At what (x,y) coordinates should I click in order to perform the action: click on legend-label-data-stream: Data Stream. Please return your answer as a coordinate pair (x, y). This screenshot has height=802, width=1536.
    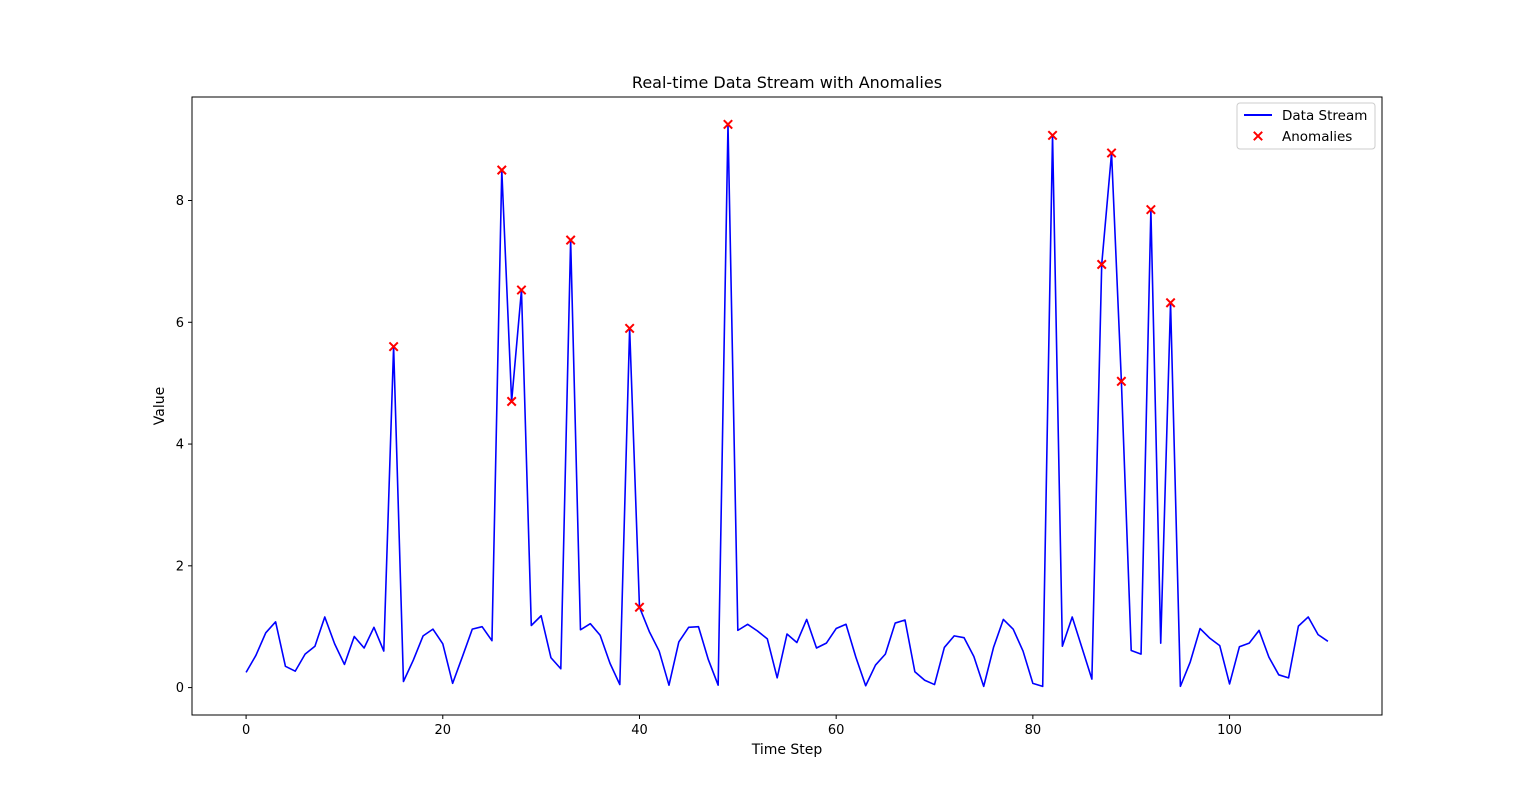
    Looking at the image, I should click on (1324, 116).